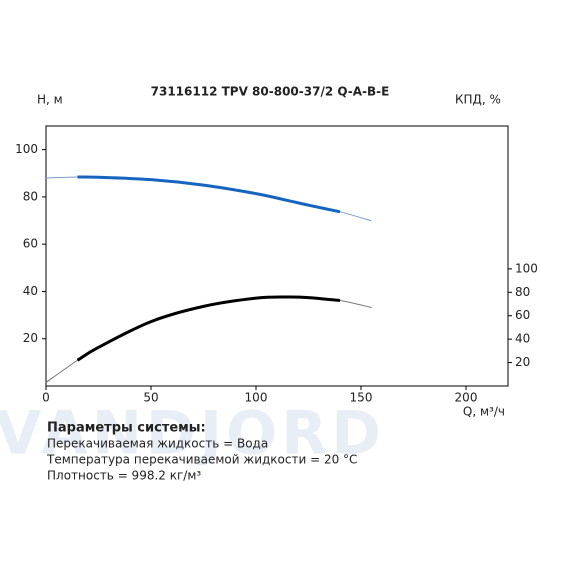 This screenshot has width=570, height=574. What do you see at coordinates (522, 292) in the screenshot?
I see `y2-tick-label: 80` at bounding box center [522, 292].